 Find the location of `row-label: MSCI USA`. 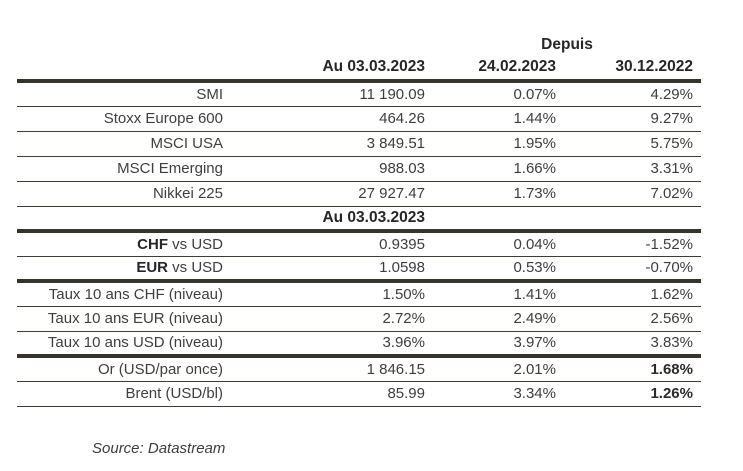

row-label: MSCI USA is located at coordinates (137, 144).